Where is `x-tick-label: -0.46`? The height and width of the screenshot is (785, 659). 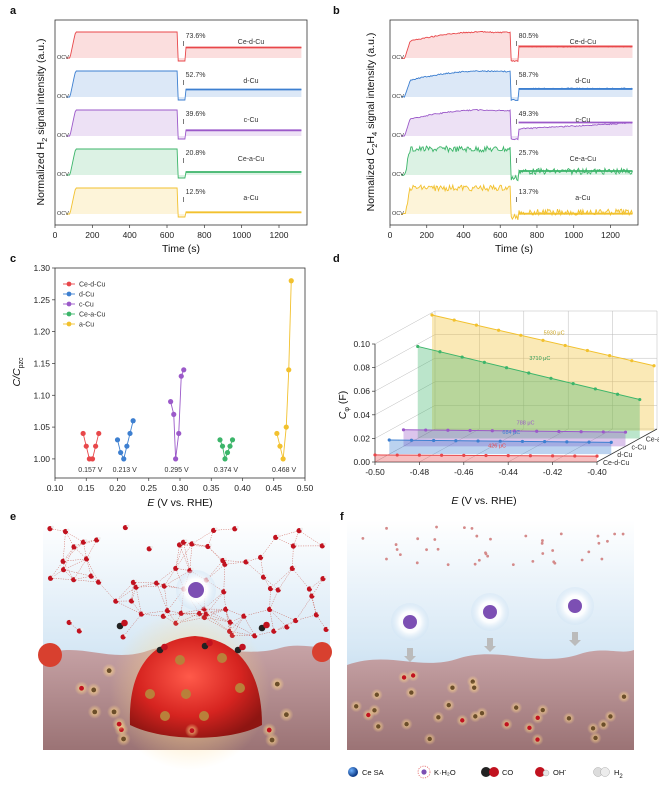 x-tick-label: -0.46 is located at coordinates (464, 472).